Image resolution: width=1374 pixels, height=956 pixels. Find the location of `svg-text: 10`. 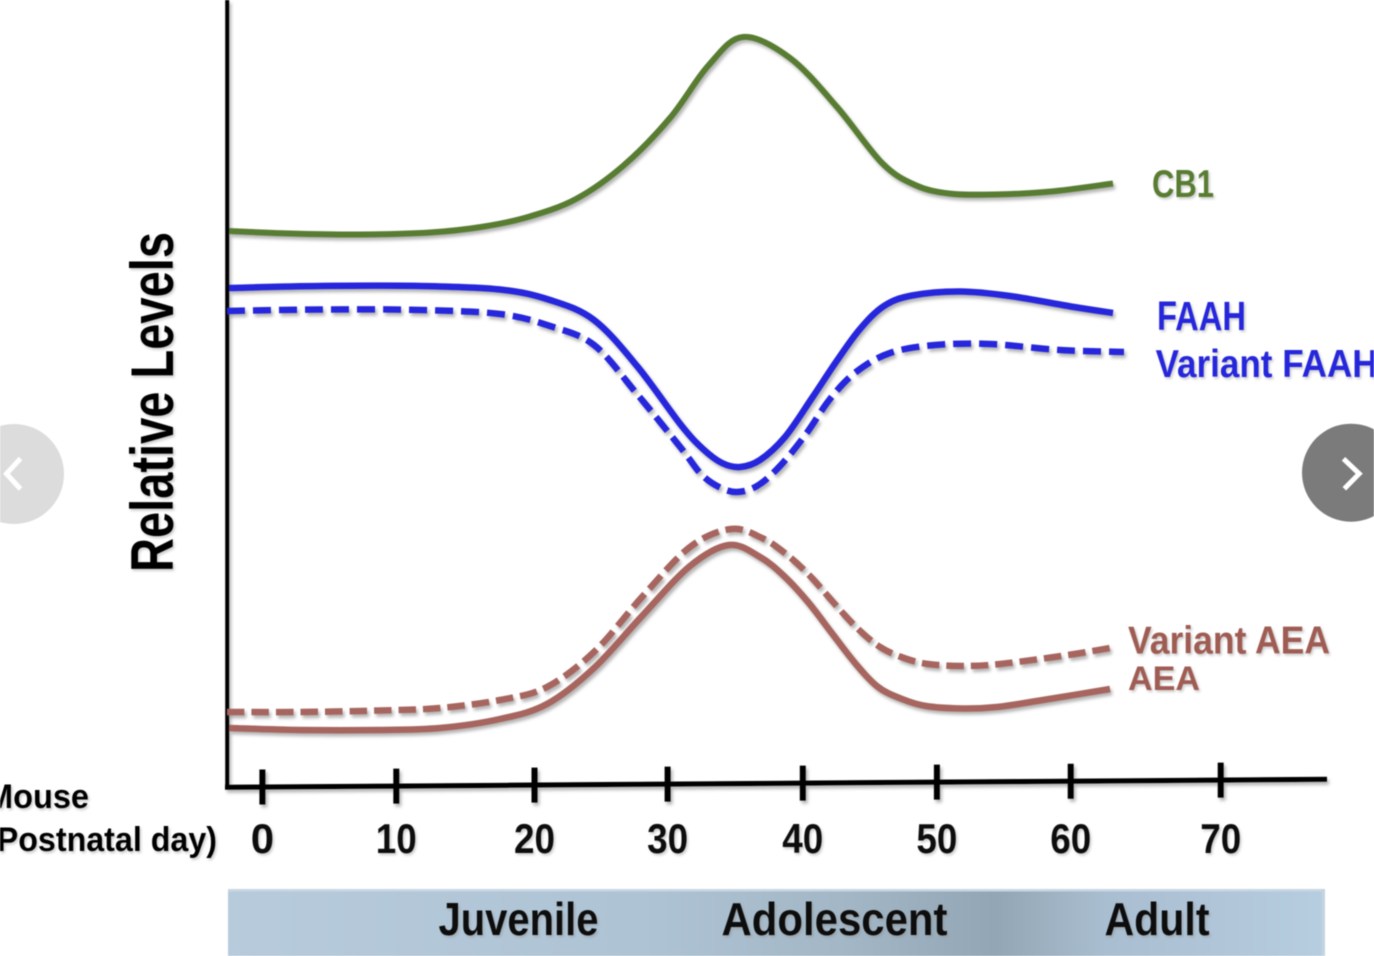

svg-text: 10 is located at coordinates (396, 838).